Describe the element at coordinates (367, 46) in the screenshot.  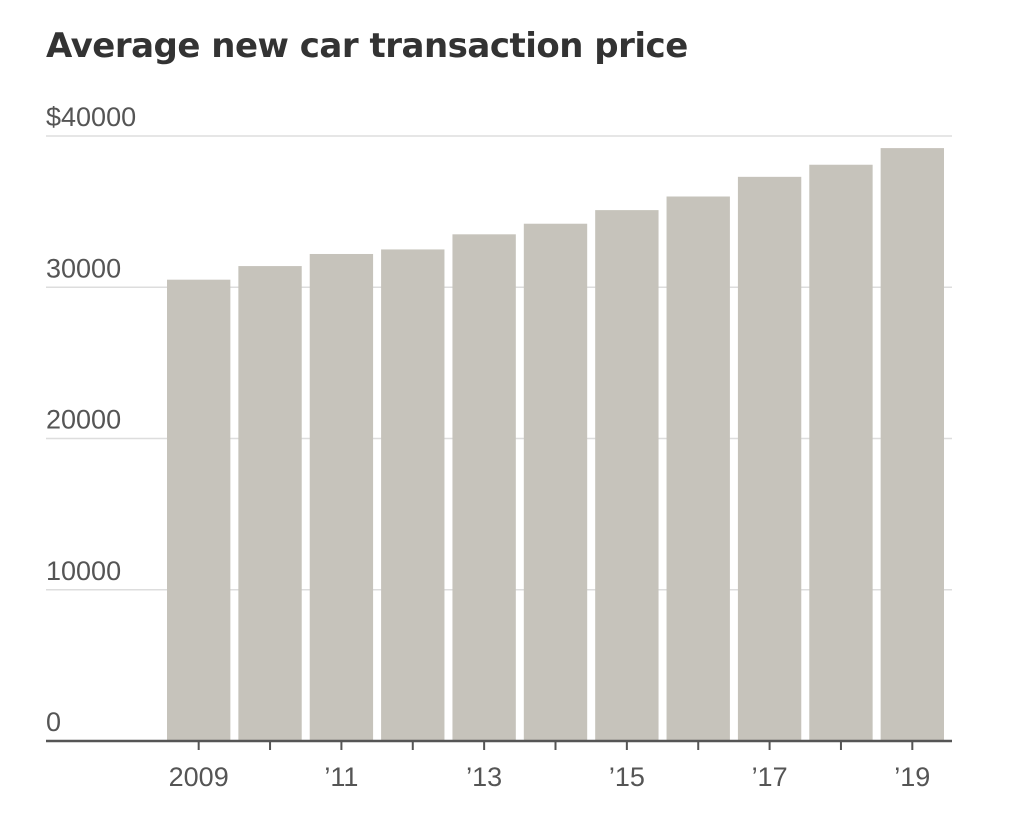
I see `chart-title: Average new car transaction price` at that location.